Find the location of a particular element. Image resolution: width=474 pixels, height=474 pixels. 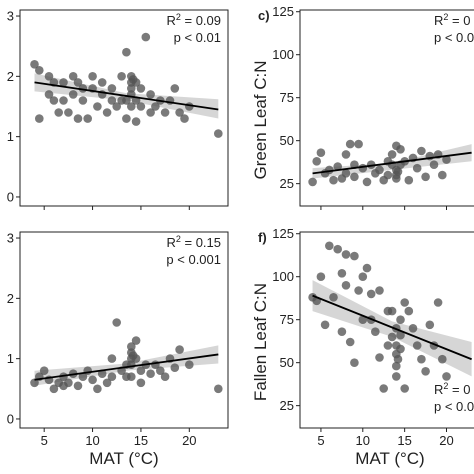

r-squared-label: R2 = 0.15 is located at coordinates (193, 242).